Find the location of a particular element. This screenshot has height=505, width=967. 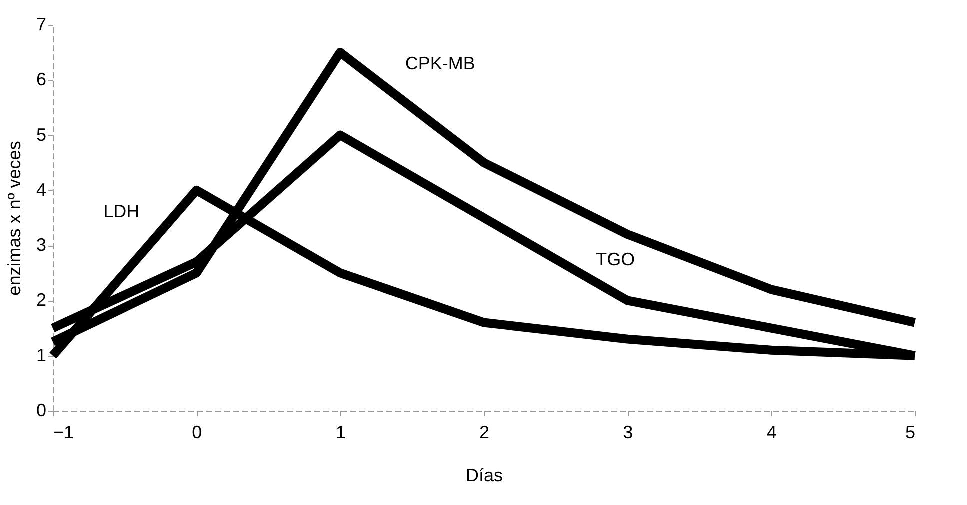

y-tick-label: 1 is located at coordinates (41, 355).